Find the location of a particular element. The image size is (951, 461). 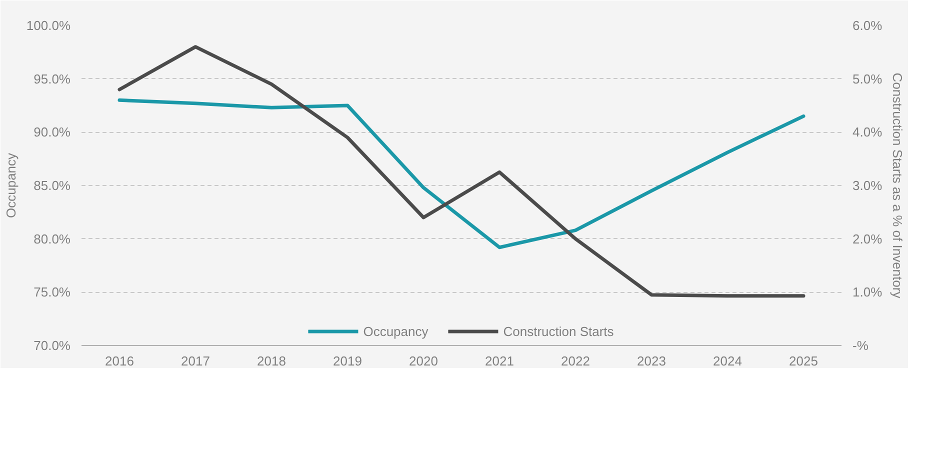

x-tick-label: 2025 is located at coordinates (803, 361).